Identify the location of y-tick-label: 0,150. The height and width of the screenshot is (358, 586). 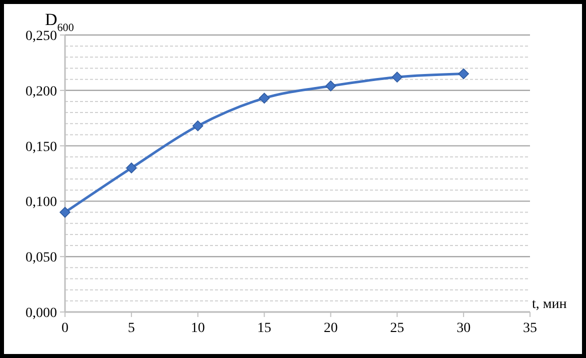
(41, 147).